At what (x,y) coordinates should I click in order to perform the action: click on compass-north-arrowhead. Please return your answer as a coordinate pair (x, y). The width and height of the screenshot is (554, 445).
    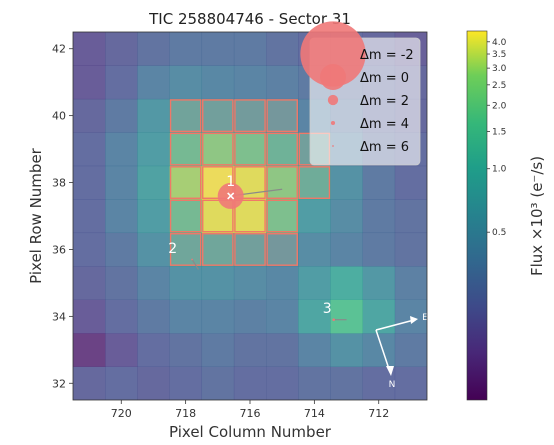
    Looking at the image, I should click on (390, 371).